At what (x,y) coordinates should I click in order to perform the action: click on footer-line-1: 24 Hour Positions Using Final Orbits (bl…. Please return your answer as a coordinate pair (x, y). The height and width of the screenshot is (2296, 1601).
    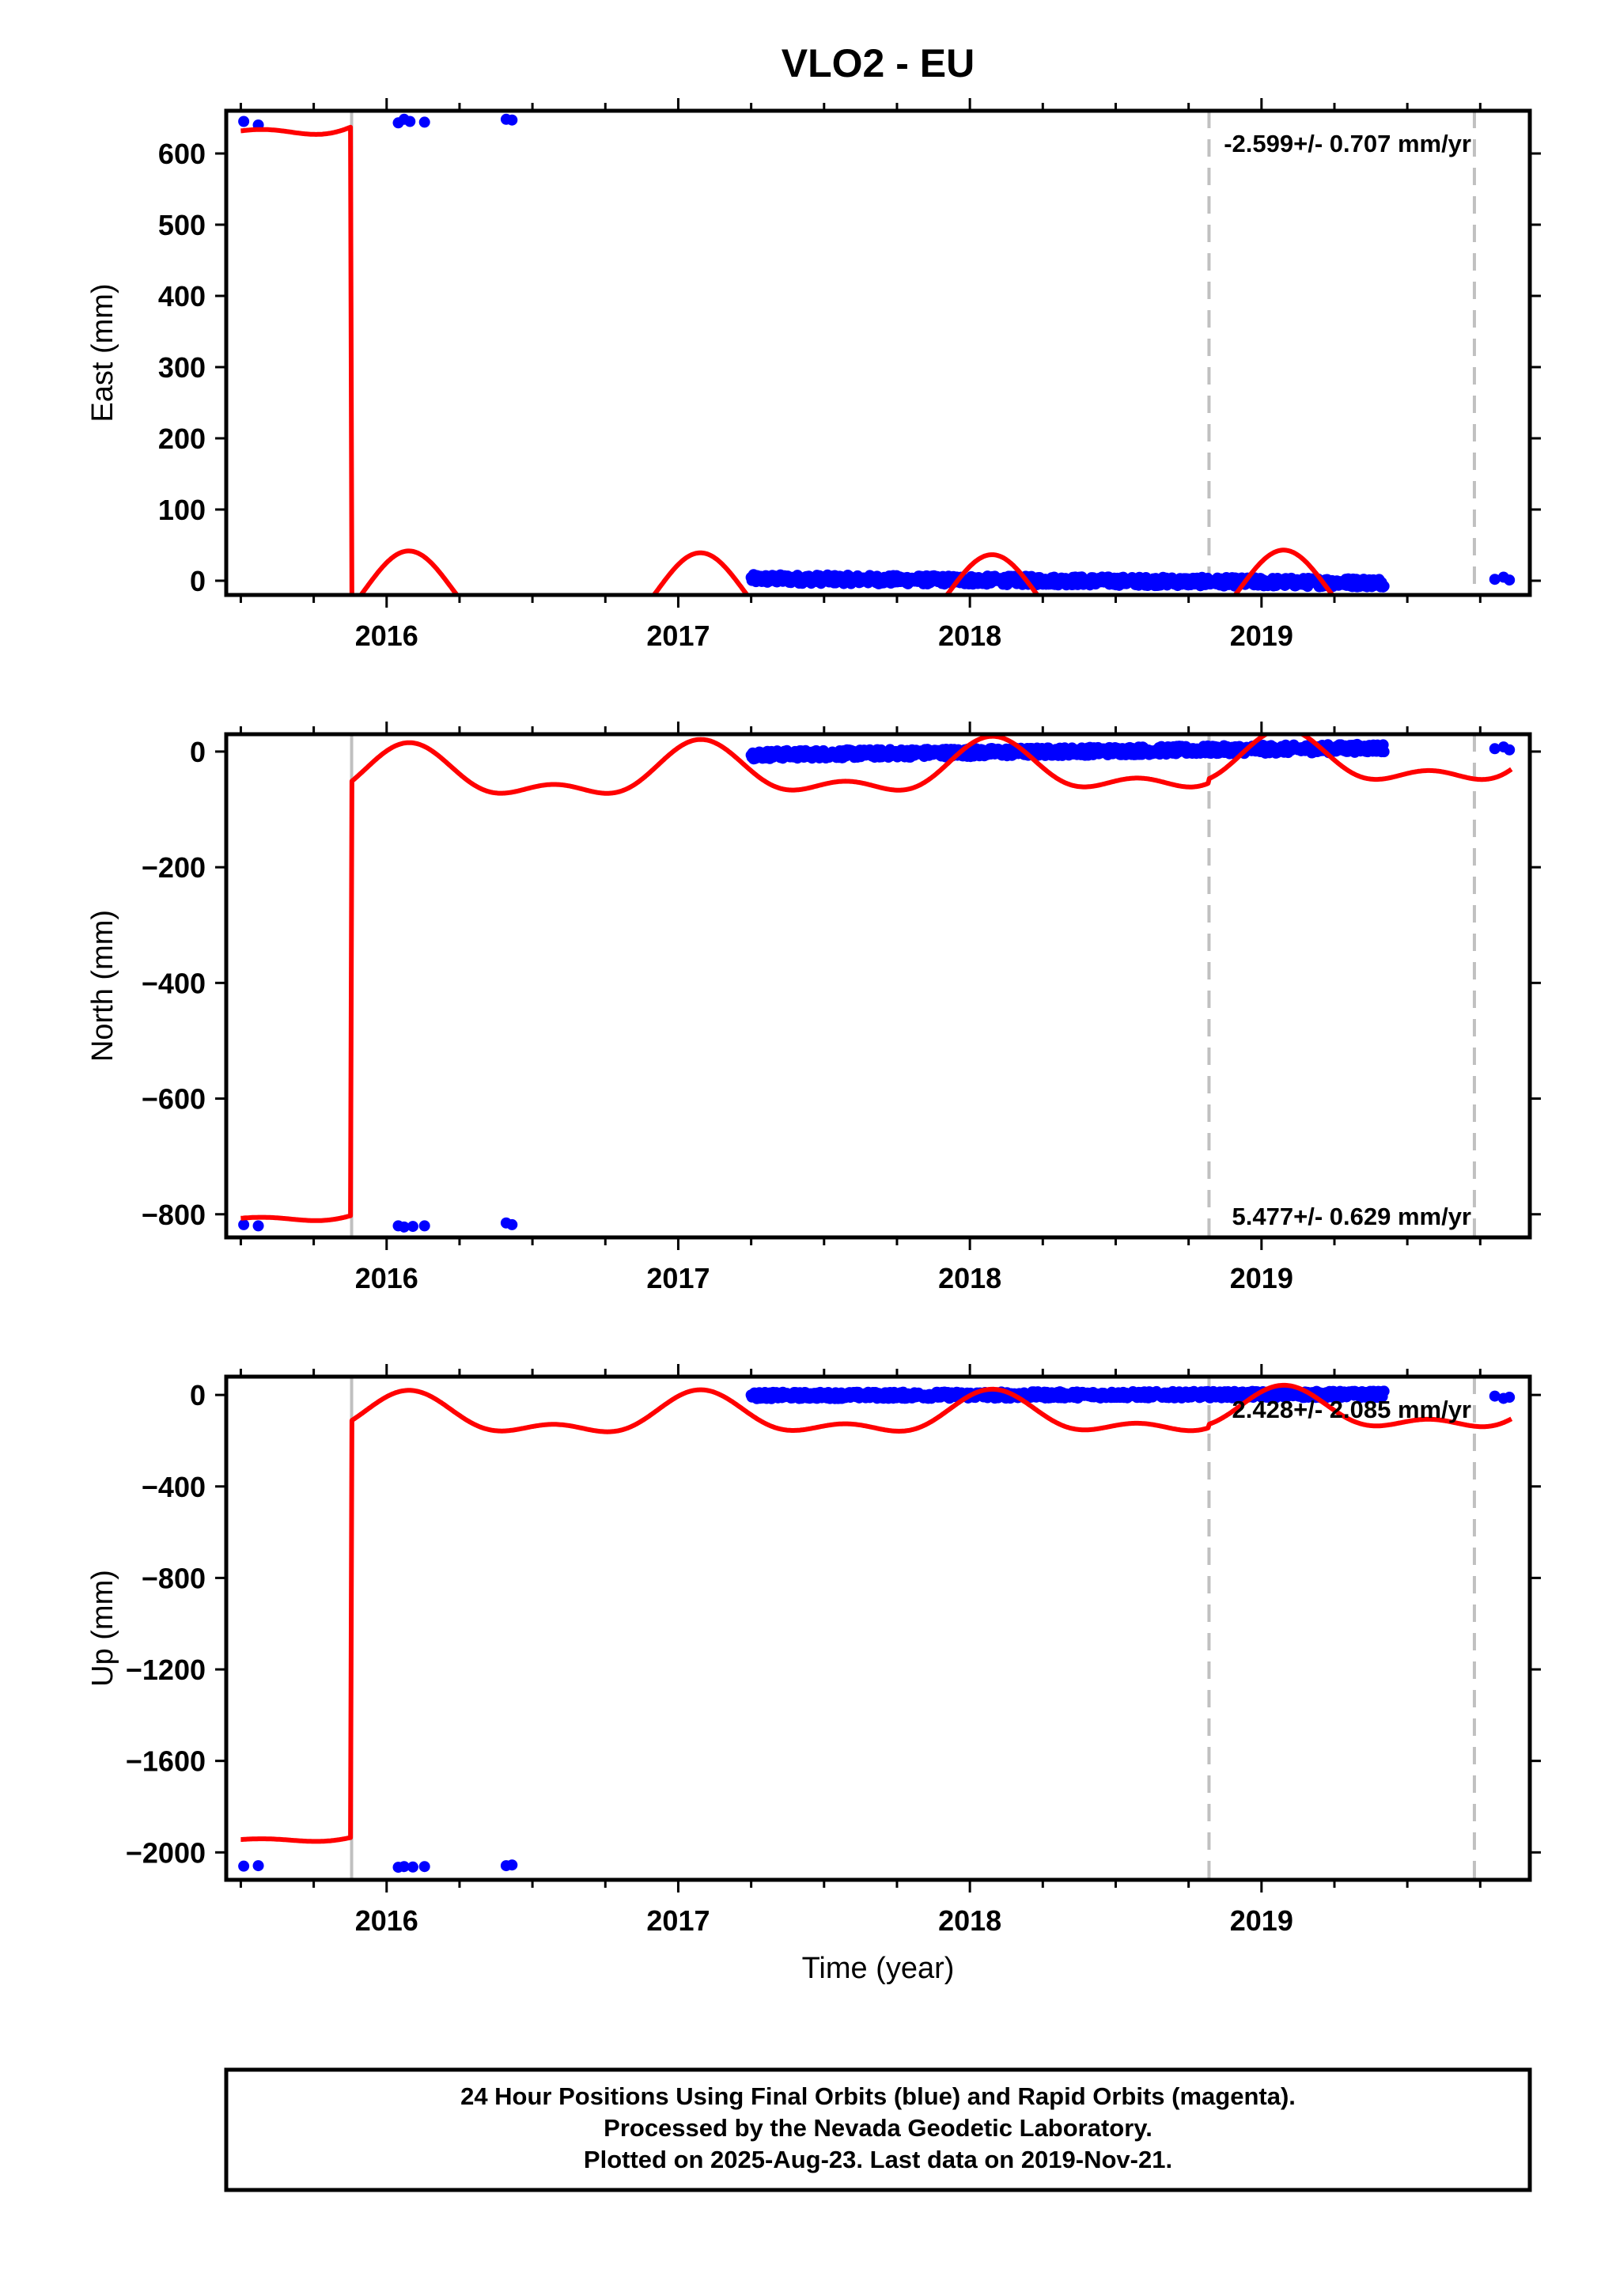
    Looking at the image, I should click on (878, 2096).